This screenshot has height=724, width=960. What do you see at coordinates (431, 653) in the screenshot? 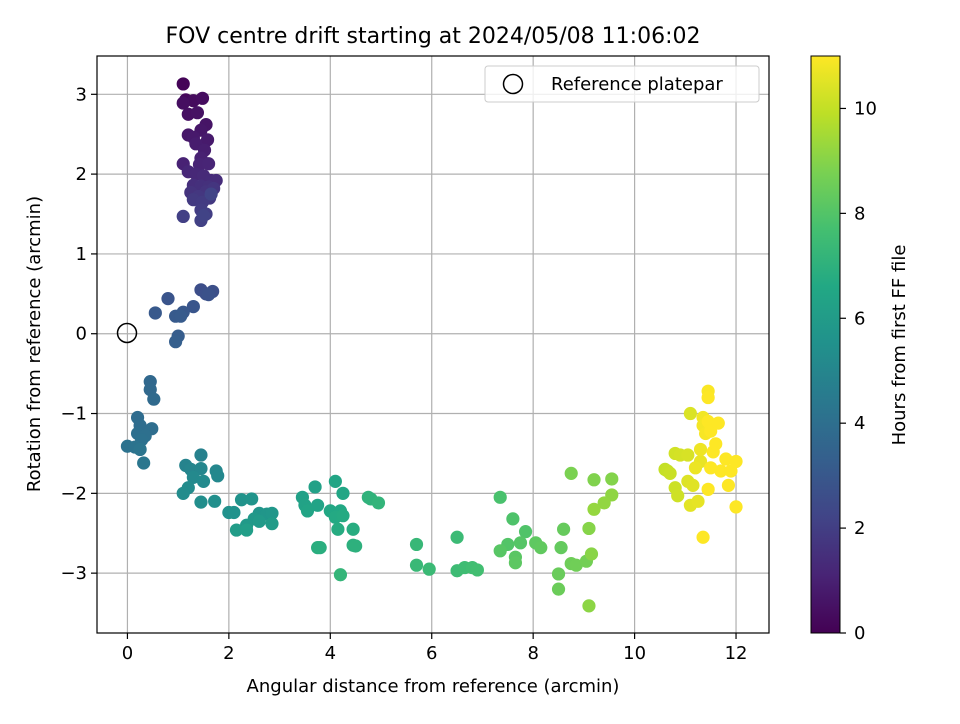
I see `x-tick-label: 6` at bounding box center [431, 653].